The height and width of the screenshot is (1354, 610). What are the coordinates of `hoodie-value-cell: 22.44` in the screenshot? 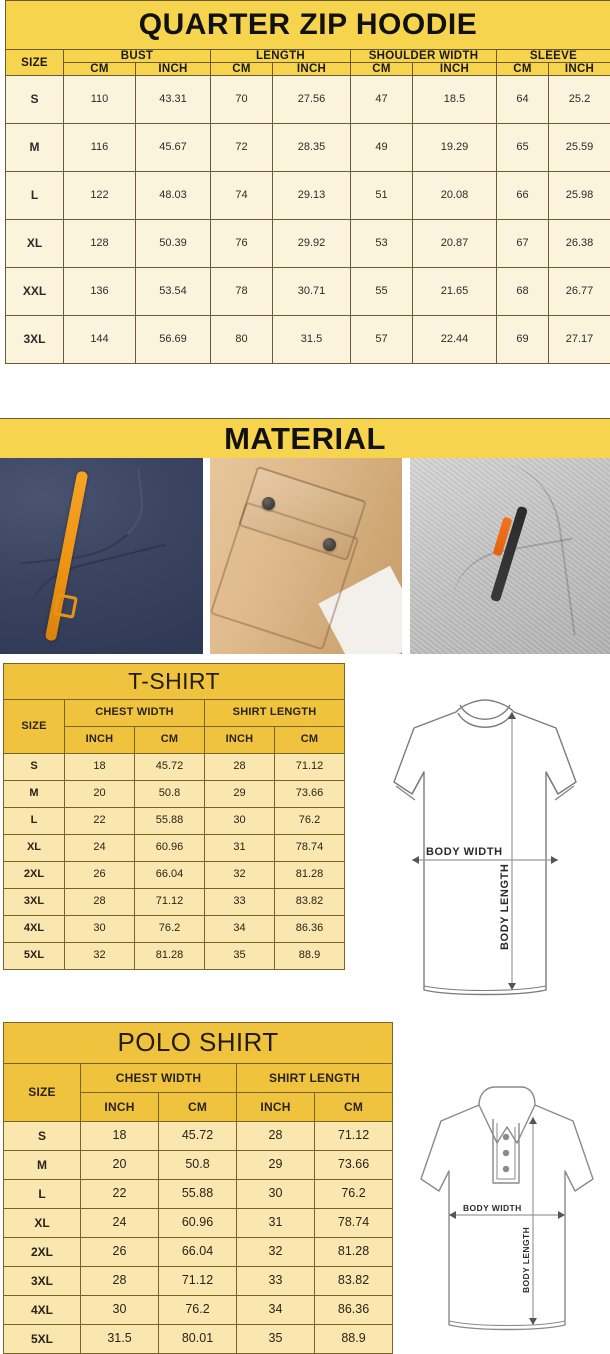 It's located at (455, 340).